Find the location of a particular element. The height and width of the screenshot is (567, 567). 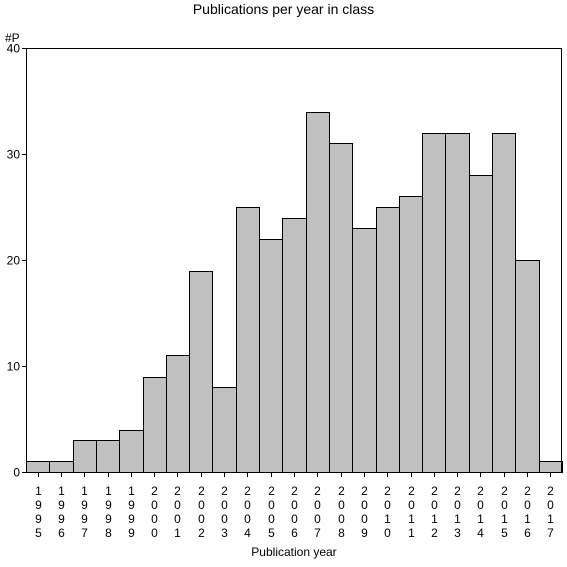

bar-1996 is located at coordinates (61, 467).